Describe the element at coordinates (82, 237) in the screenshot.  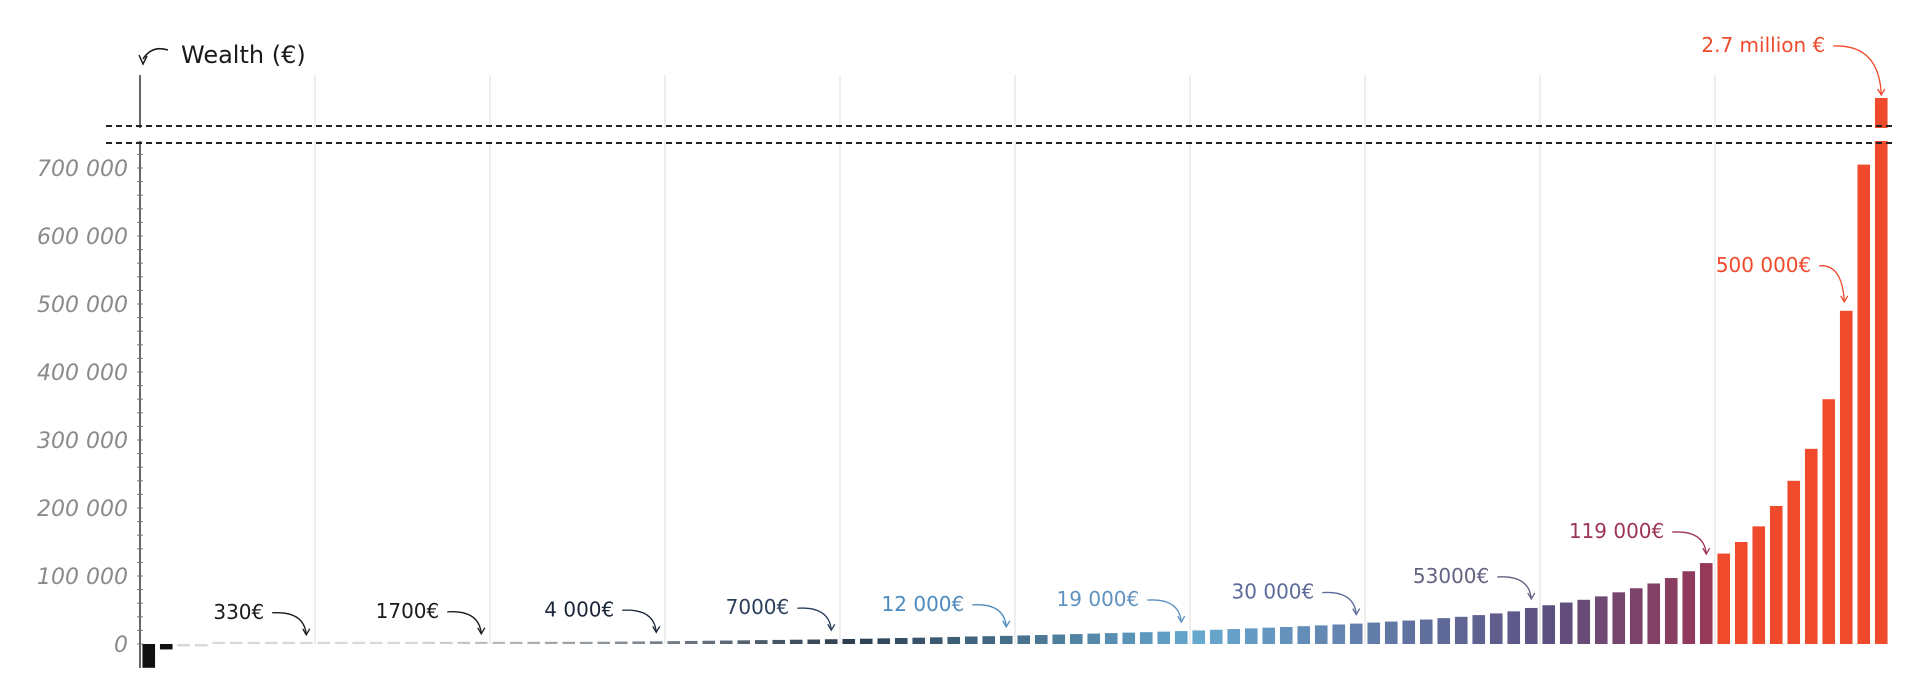
I see `y-tick-label: 600 000` at that location.